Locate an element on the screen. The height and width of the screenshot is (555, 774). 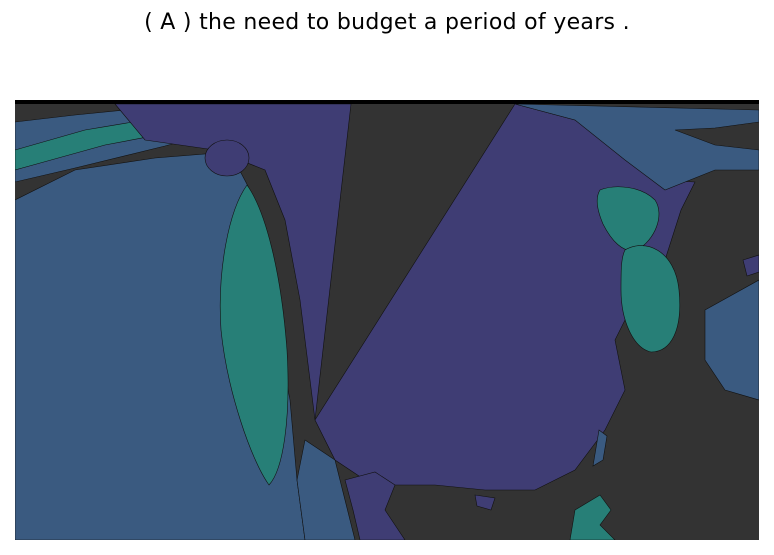
region-east-blue is located at coordinates (731, 340).